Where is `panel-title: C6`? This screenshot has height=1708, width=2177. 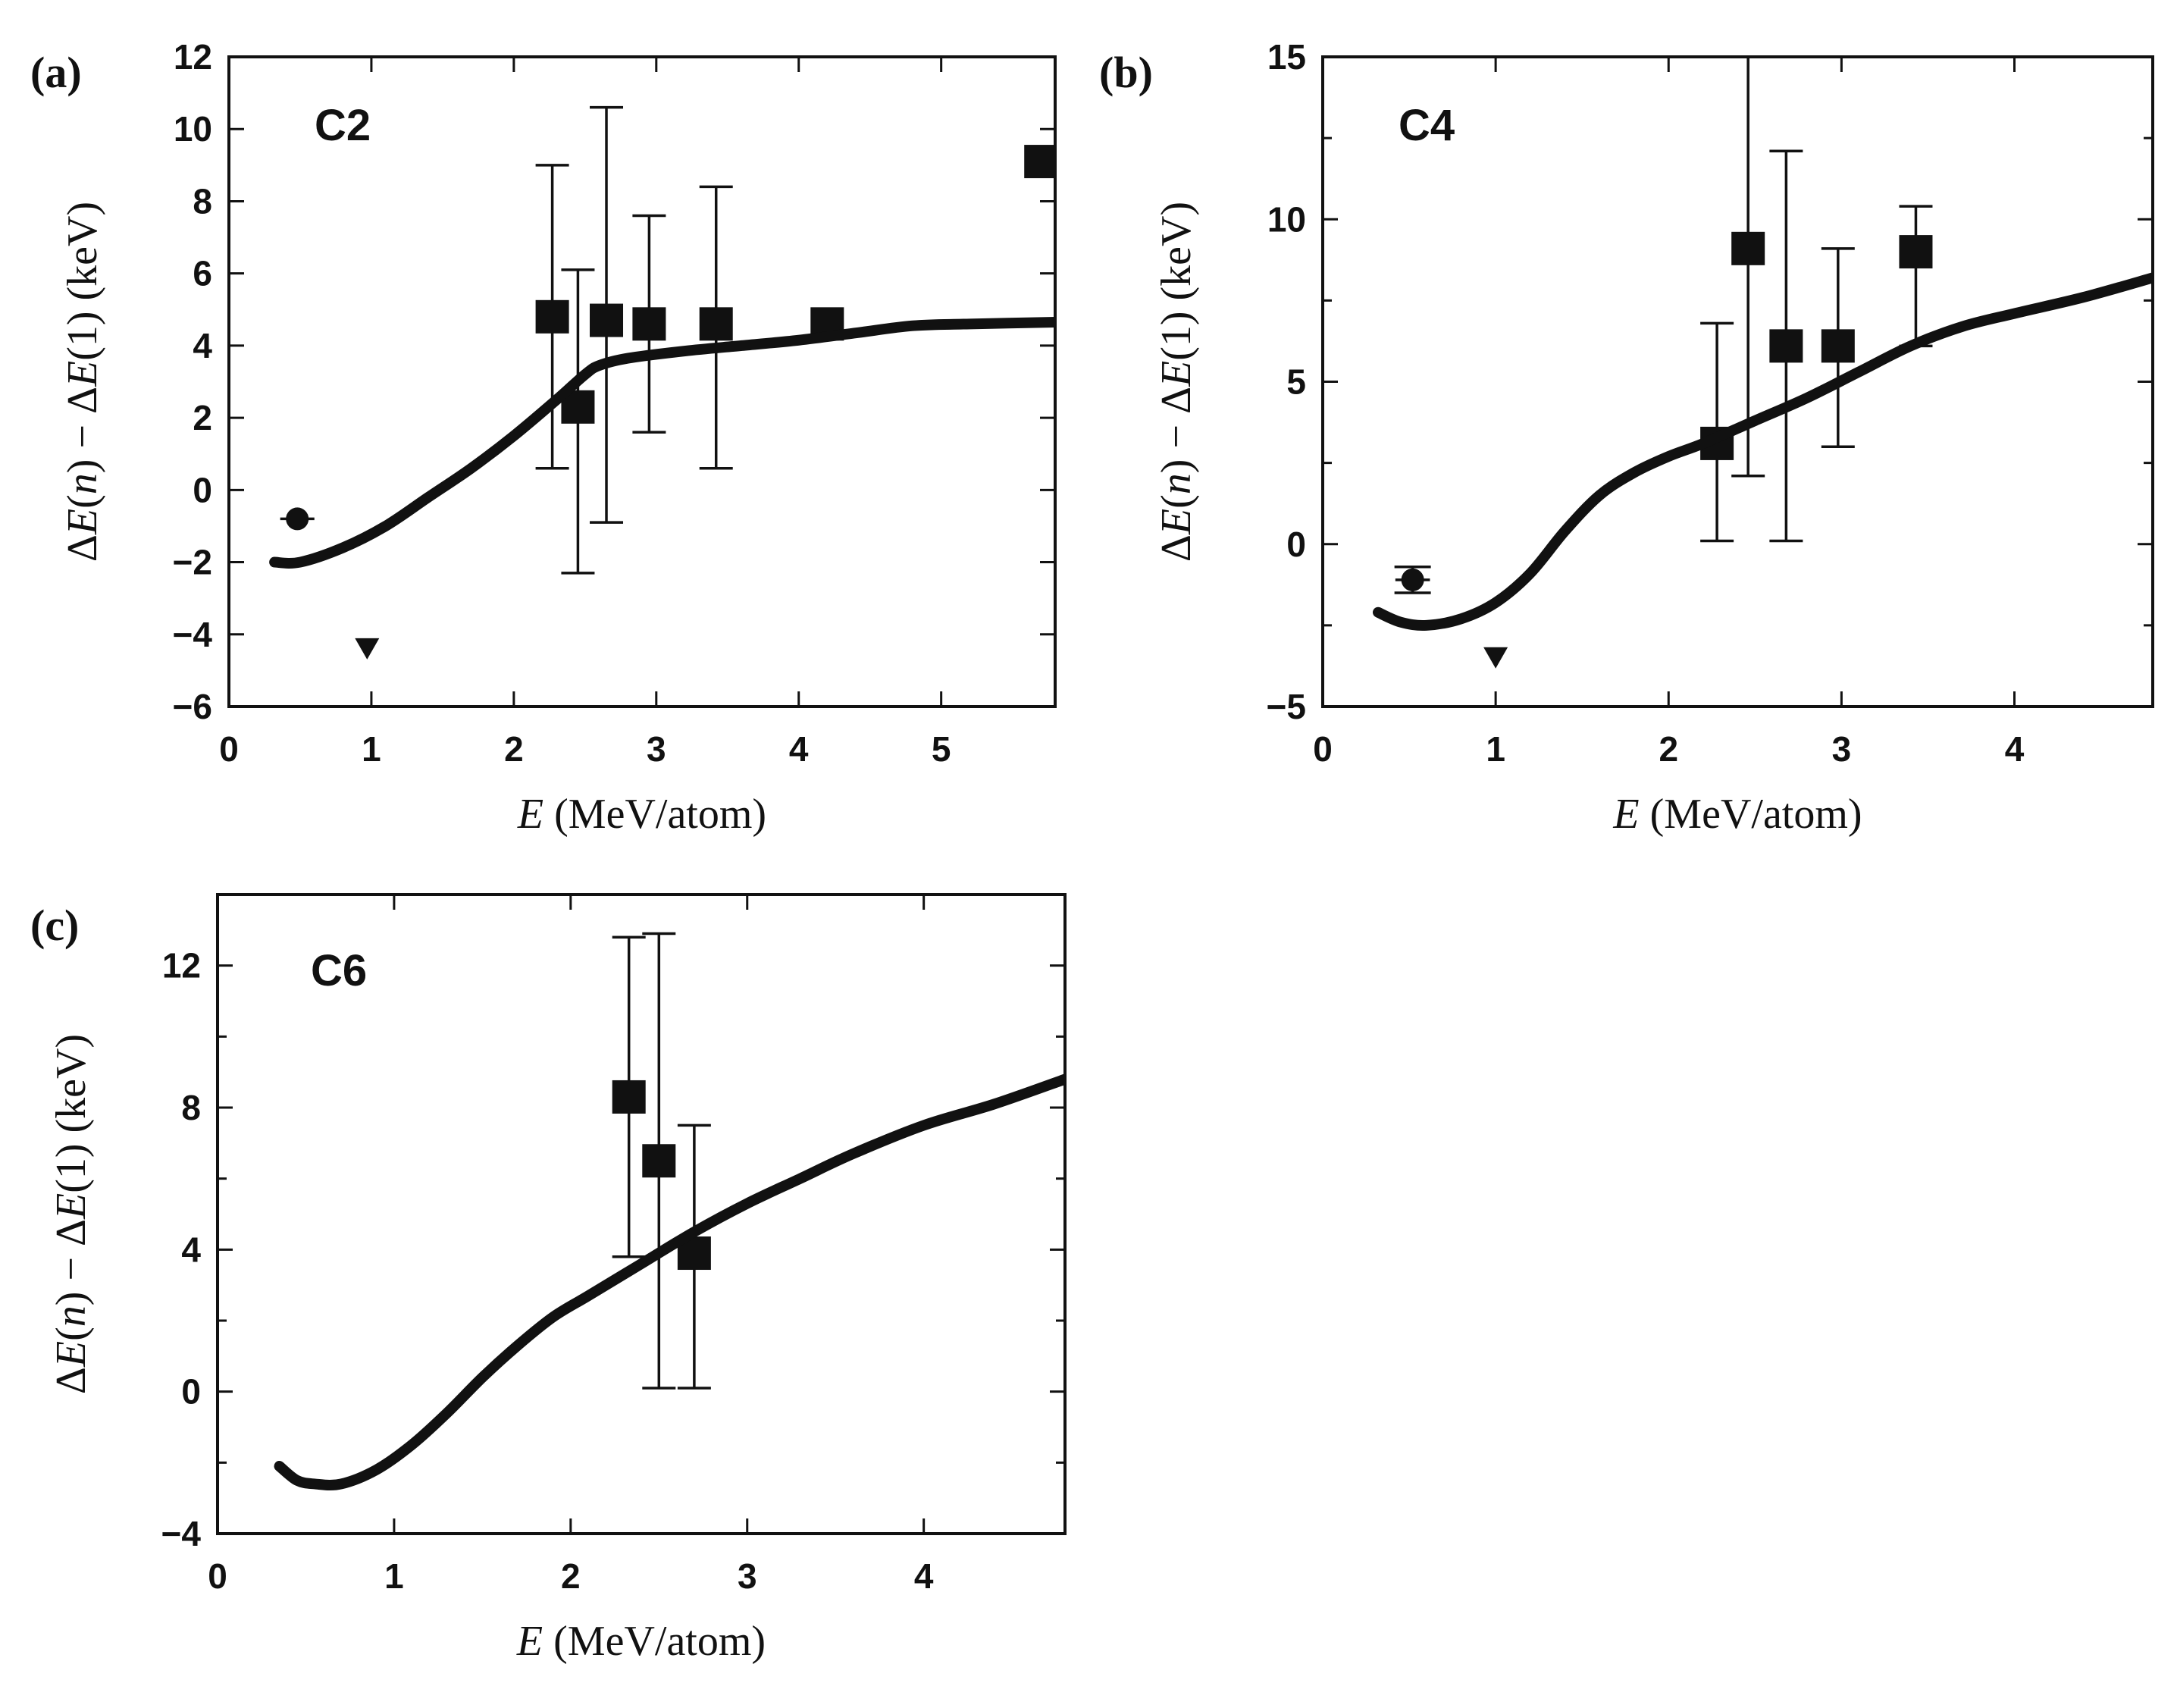
panel-title: C6 is located at coordinates (339, 970).